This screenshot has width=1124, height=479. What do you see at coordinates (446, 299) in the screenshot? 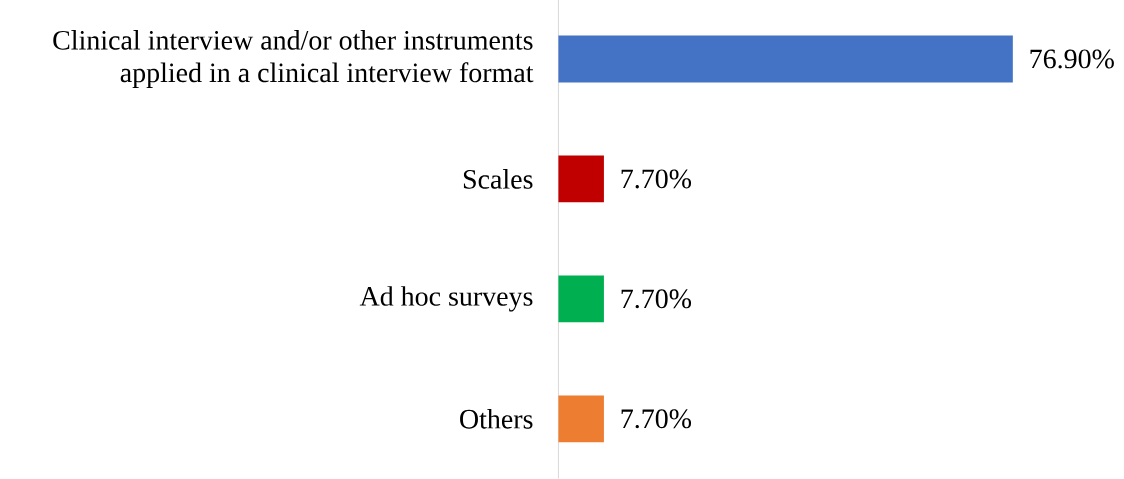
I see `y-tick-label: Ad hoc surveys` at bounding box center [446, 299].